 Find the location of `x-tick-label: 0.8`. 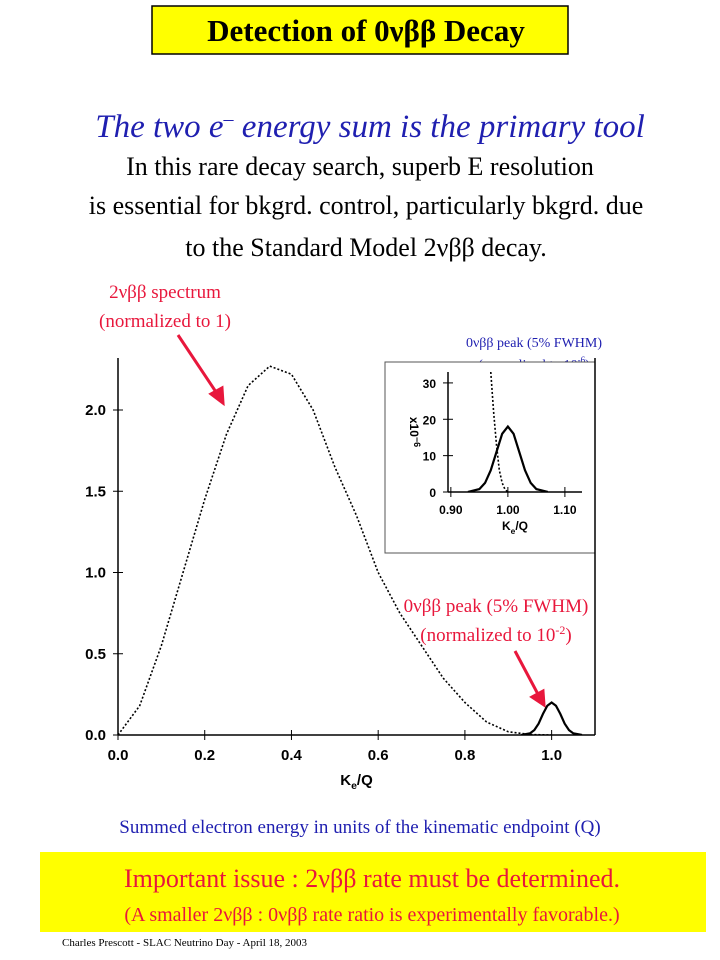

x-tick-label: 0.8 is located at coordinates (464, 755).